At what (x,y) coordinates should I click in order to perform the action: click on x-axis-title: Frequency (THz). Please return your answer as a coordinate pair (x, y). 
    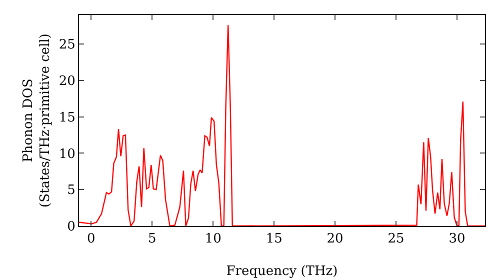
    Looking at the image, I should click on (282, 271).